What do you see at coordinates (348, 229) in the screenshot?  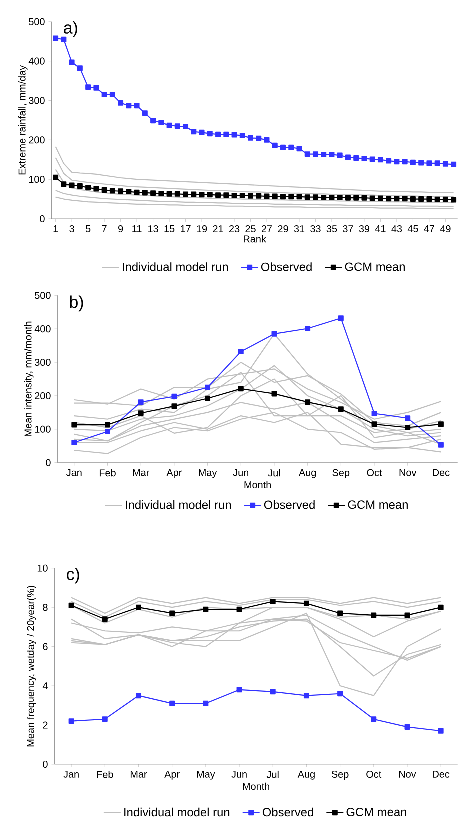 I see `x-tick-label: 37` at bounding box center [348, 229].